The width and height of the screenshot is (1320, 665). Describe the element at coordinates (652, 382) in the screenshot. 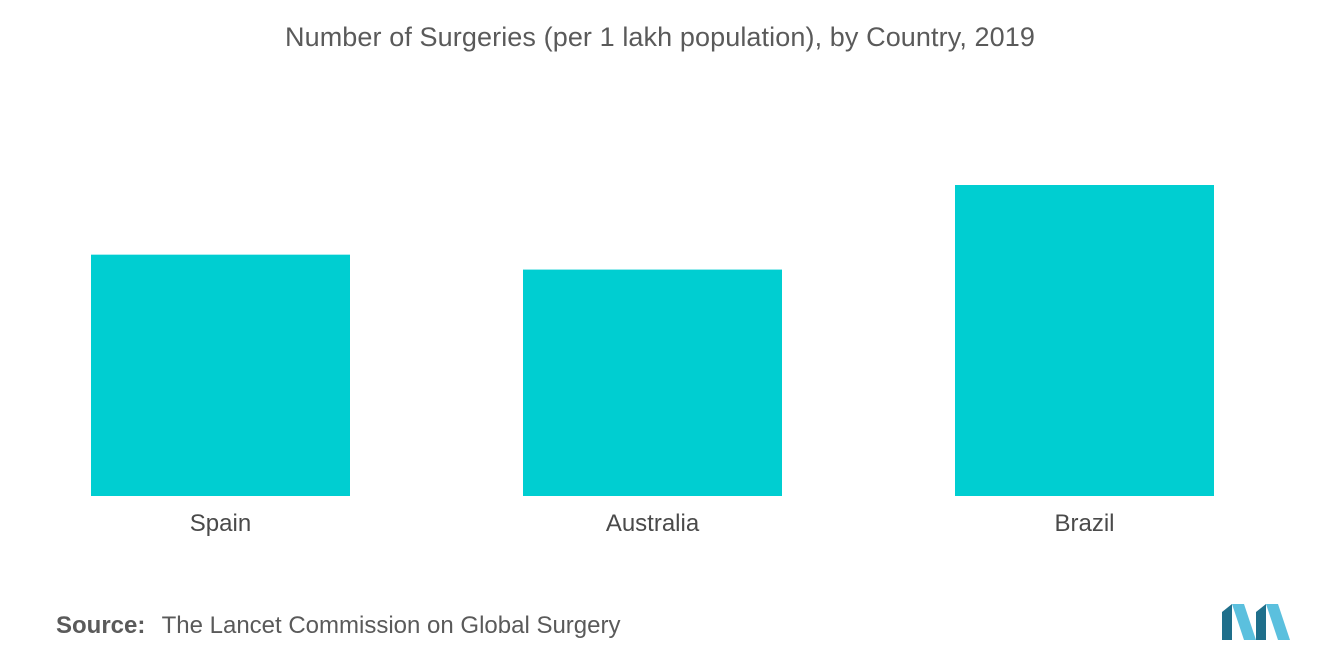

I see `bar-australia` at that location.